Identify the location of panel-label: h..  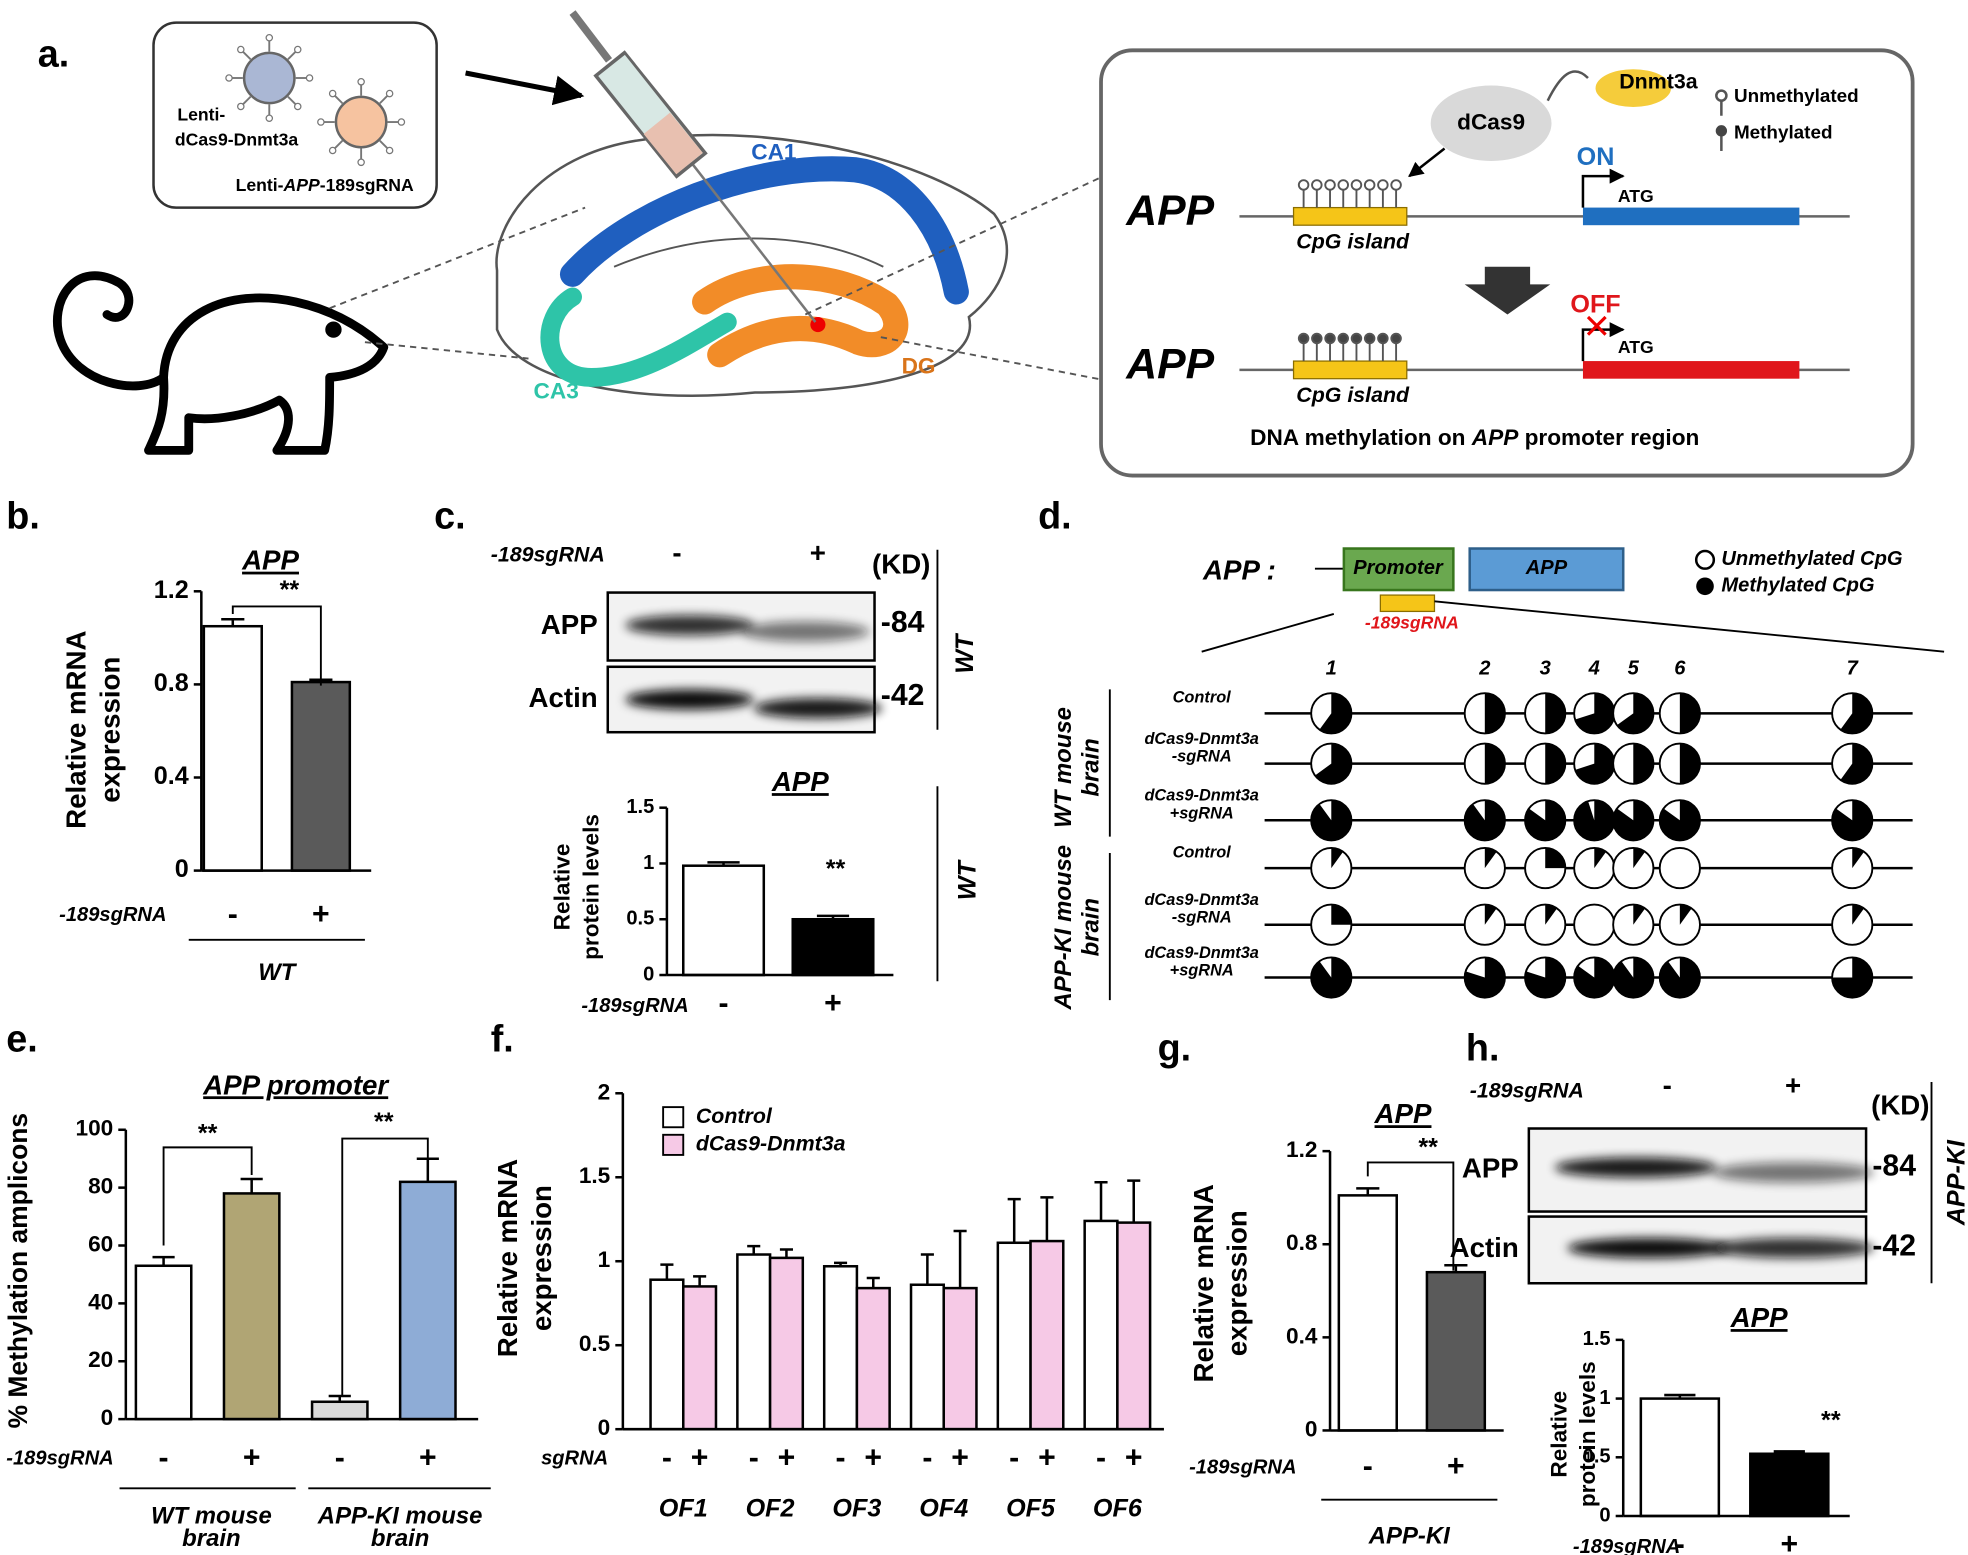
(1483, 1047).